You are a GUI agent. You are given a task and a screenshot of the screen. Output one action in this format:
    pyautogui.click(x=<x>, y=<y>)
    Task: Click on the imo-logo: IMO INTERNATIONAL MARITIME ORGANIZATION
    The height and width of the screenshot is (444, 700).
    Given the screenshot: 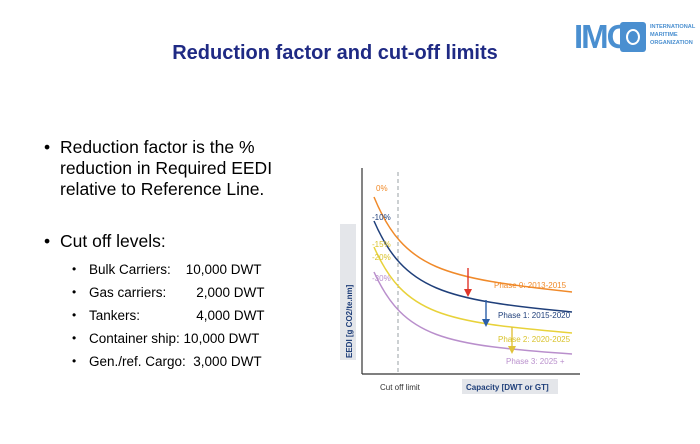 What is the action you would take?
    pyautogui.click(x=634, y=37)
    